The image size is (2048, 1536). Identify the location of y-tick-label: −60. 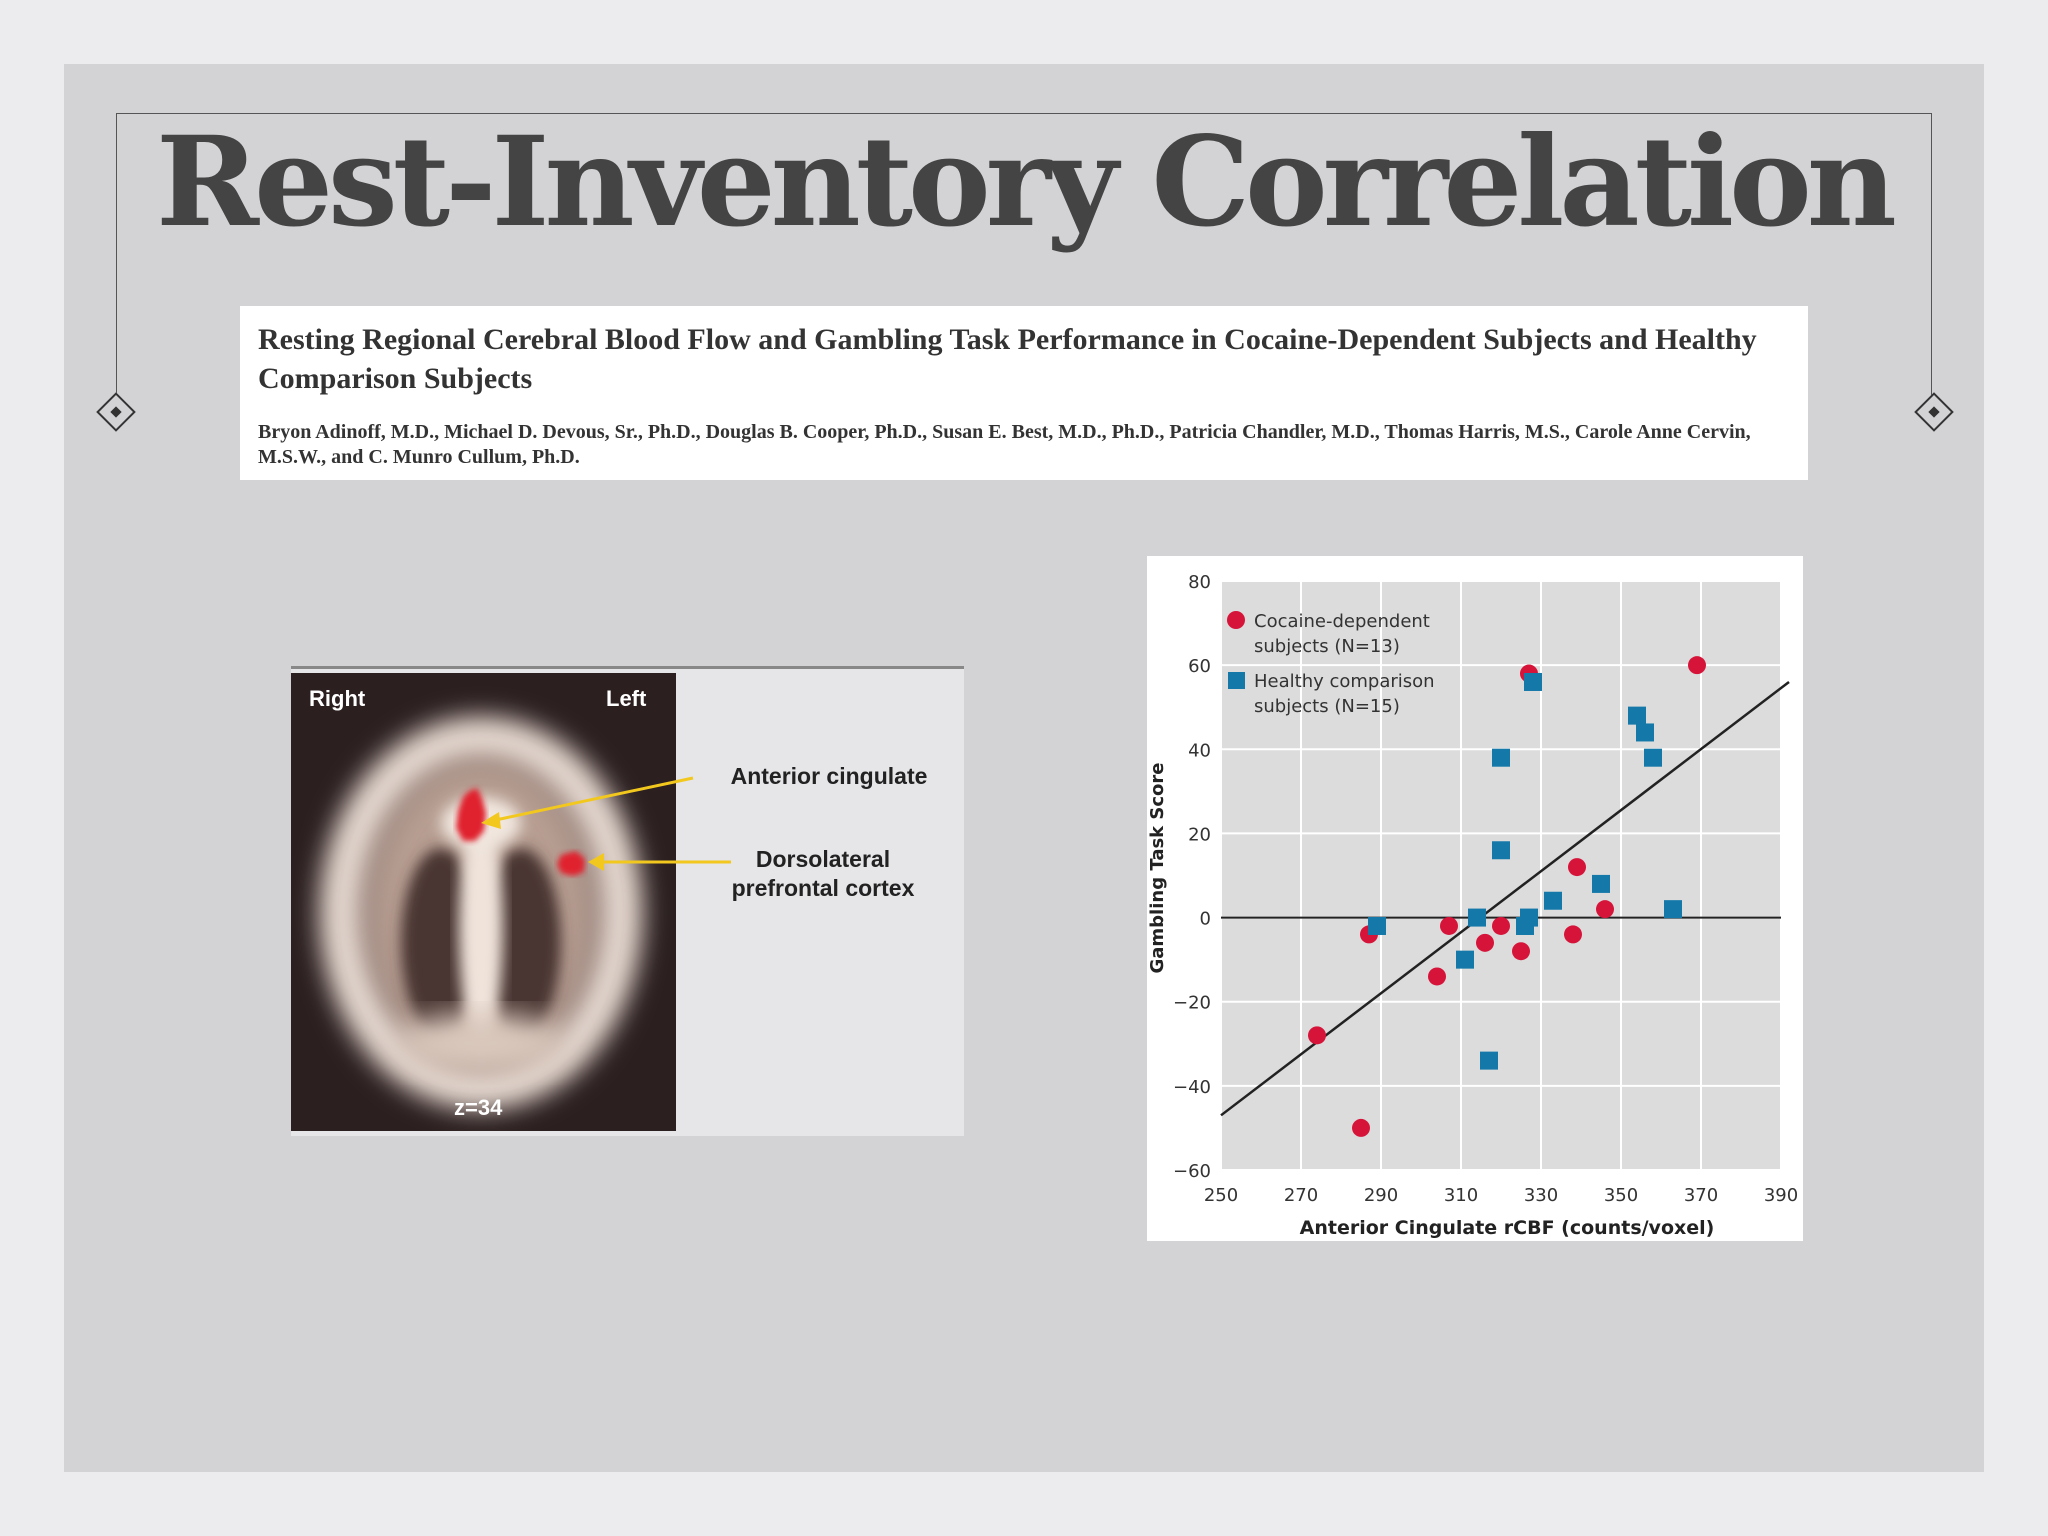
(1192, 1171).